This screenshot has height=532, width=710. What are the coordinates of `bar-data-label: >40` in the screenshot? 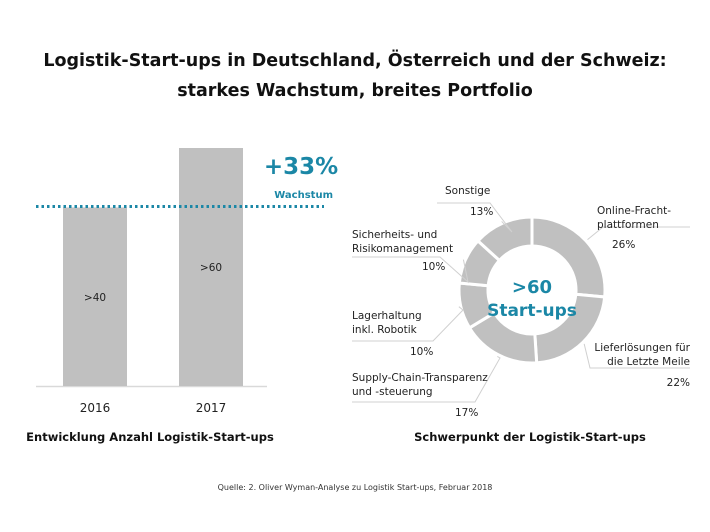 It's located at (95, 298).